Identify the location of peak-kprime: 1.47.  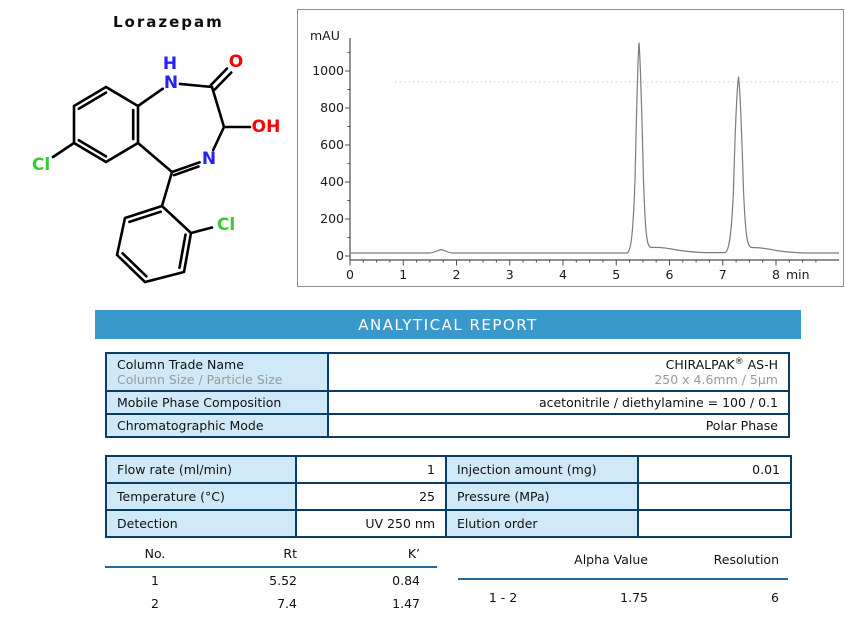
(406, 603).